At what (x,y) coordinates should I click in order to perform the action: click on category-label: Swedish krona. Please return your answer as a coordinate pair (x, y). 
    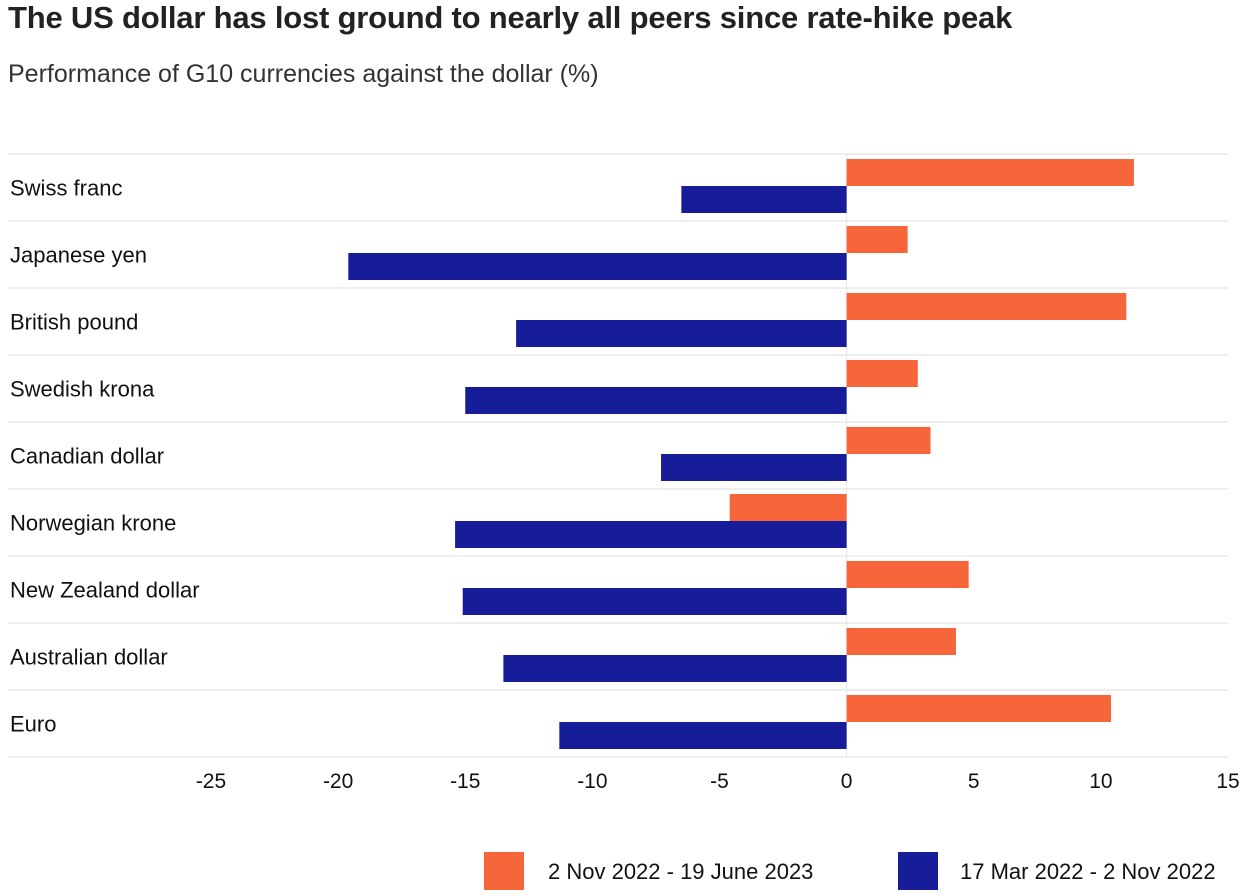
    Looking at the image, I should click on (82, 389).